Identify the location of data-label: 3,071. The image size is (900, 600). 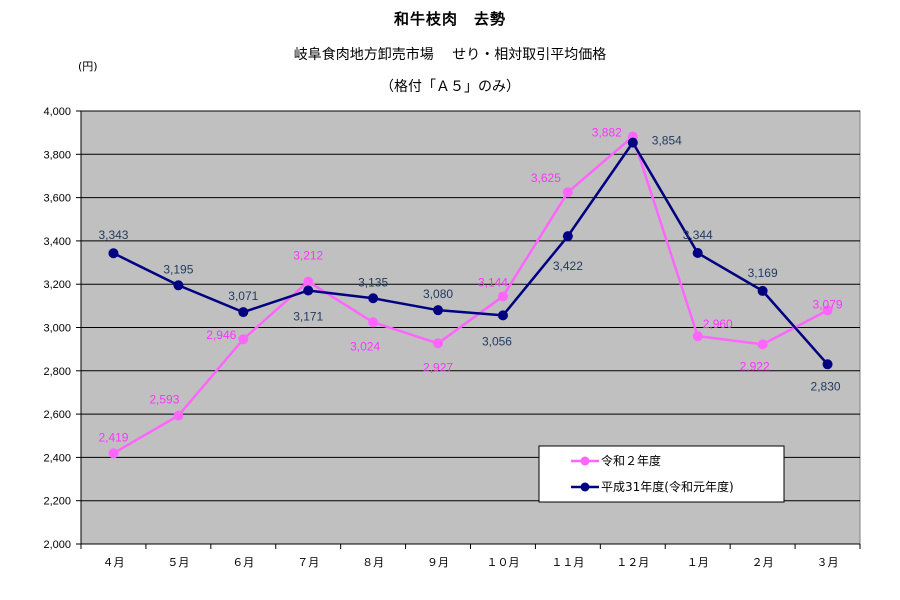
(243, 296).